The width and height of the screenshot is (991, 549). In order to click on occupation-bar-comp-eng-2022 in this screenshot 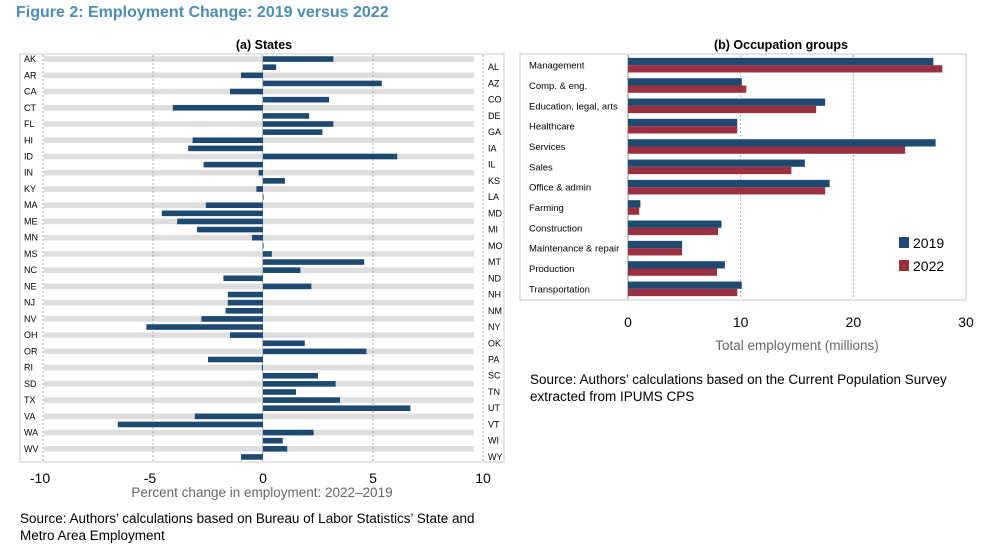, I will do `click(687, 89)`.